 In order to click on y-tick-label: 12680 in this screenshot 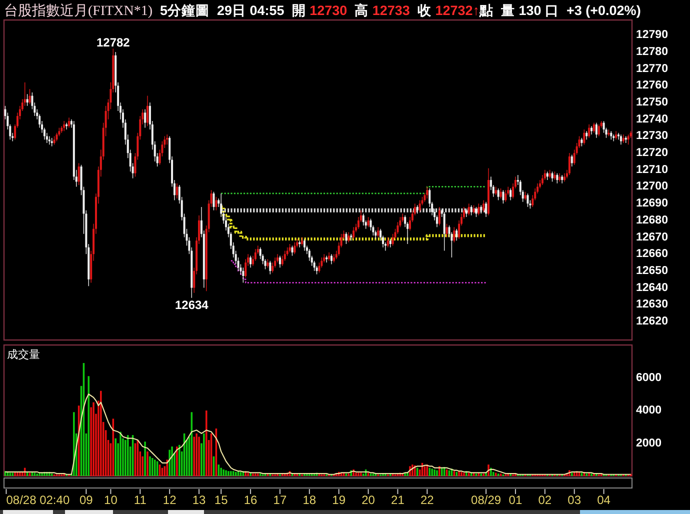, I will do `click(652, 220)`.